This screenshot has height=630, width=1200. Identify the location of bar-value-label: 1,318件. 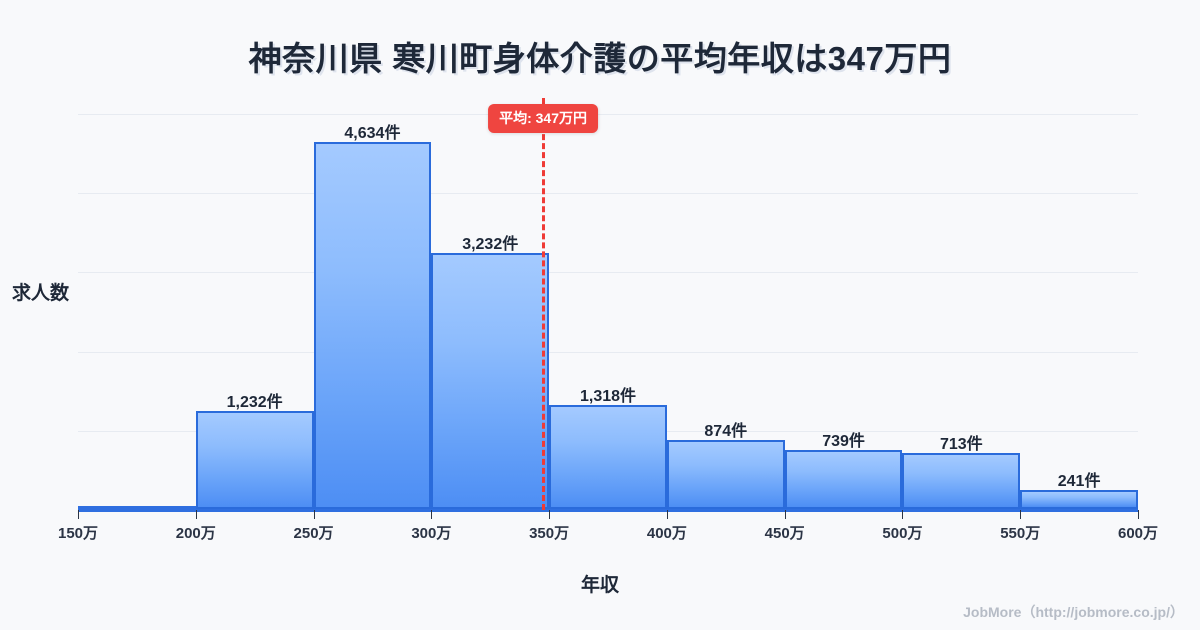
(608, 396).